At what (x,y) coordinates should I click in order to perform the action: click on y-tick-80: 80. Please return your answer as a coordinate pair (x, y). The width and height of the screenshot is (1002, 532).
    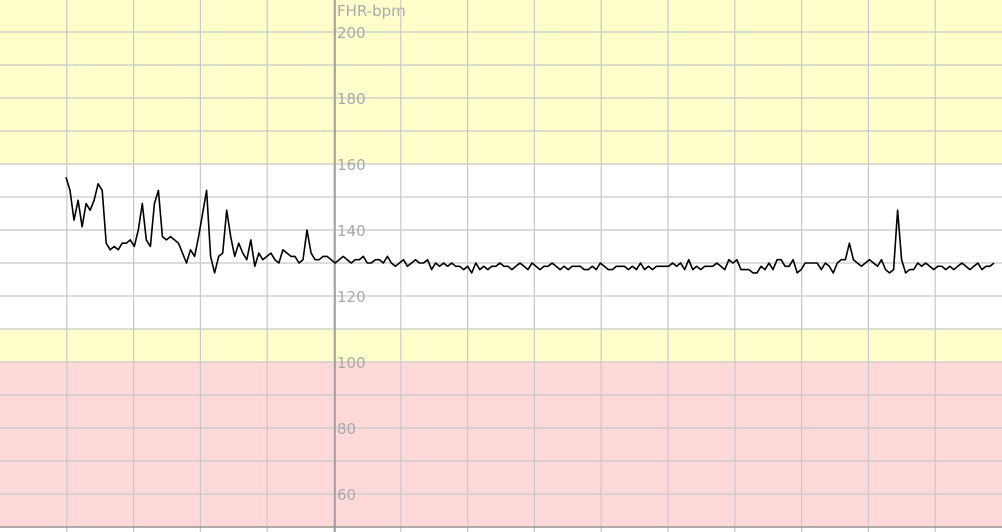
    Looking at the image, I should click on (346, 429).